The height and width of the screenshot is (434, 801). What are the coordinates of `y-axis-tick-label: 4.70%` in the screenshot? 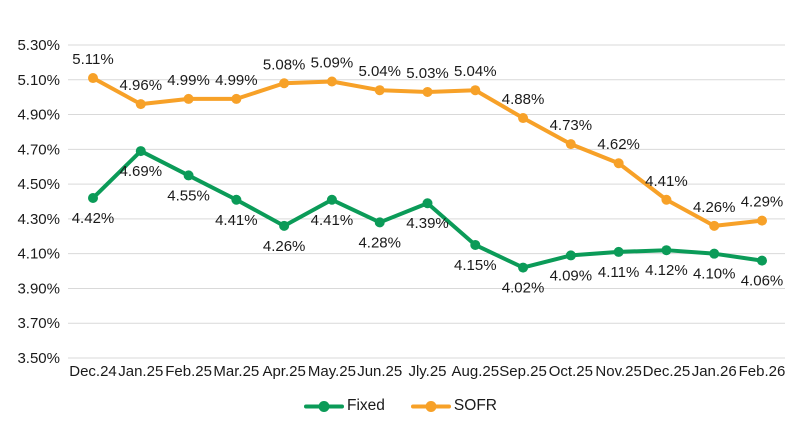 It's located at (38, 149).